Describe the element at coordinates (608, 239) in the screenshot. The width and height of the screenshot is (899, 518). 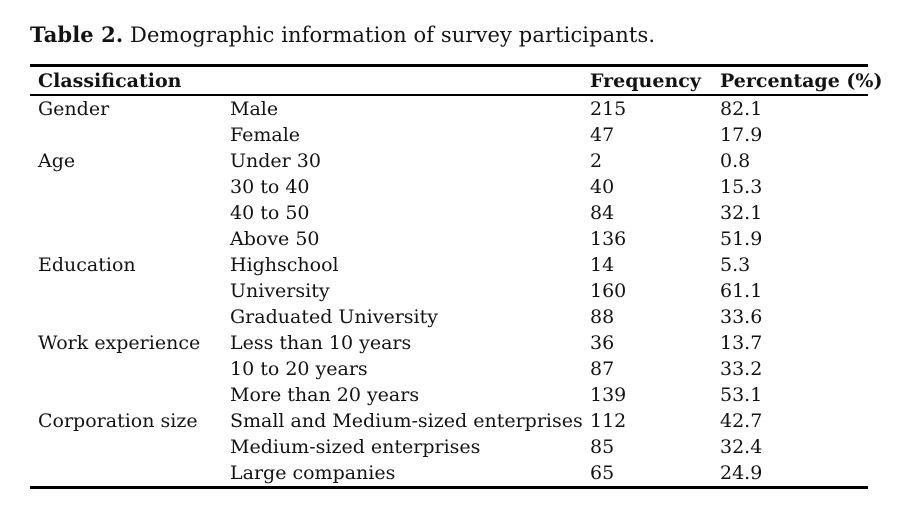
I see `cell-frequency: 136` at that location.